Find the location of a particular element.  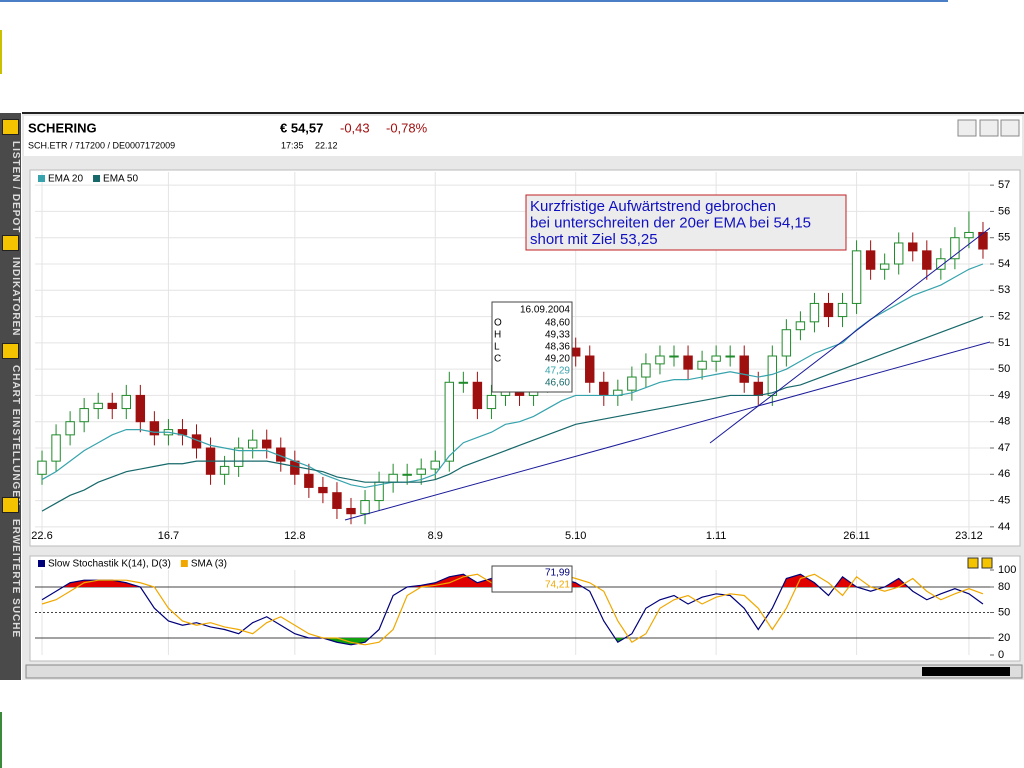

y-tick-label: 57 is located at coordinates (1004, 185).